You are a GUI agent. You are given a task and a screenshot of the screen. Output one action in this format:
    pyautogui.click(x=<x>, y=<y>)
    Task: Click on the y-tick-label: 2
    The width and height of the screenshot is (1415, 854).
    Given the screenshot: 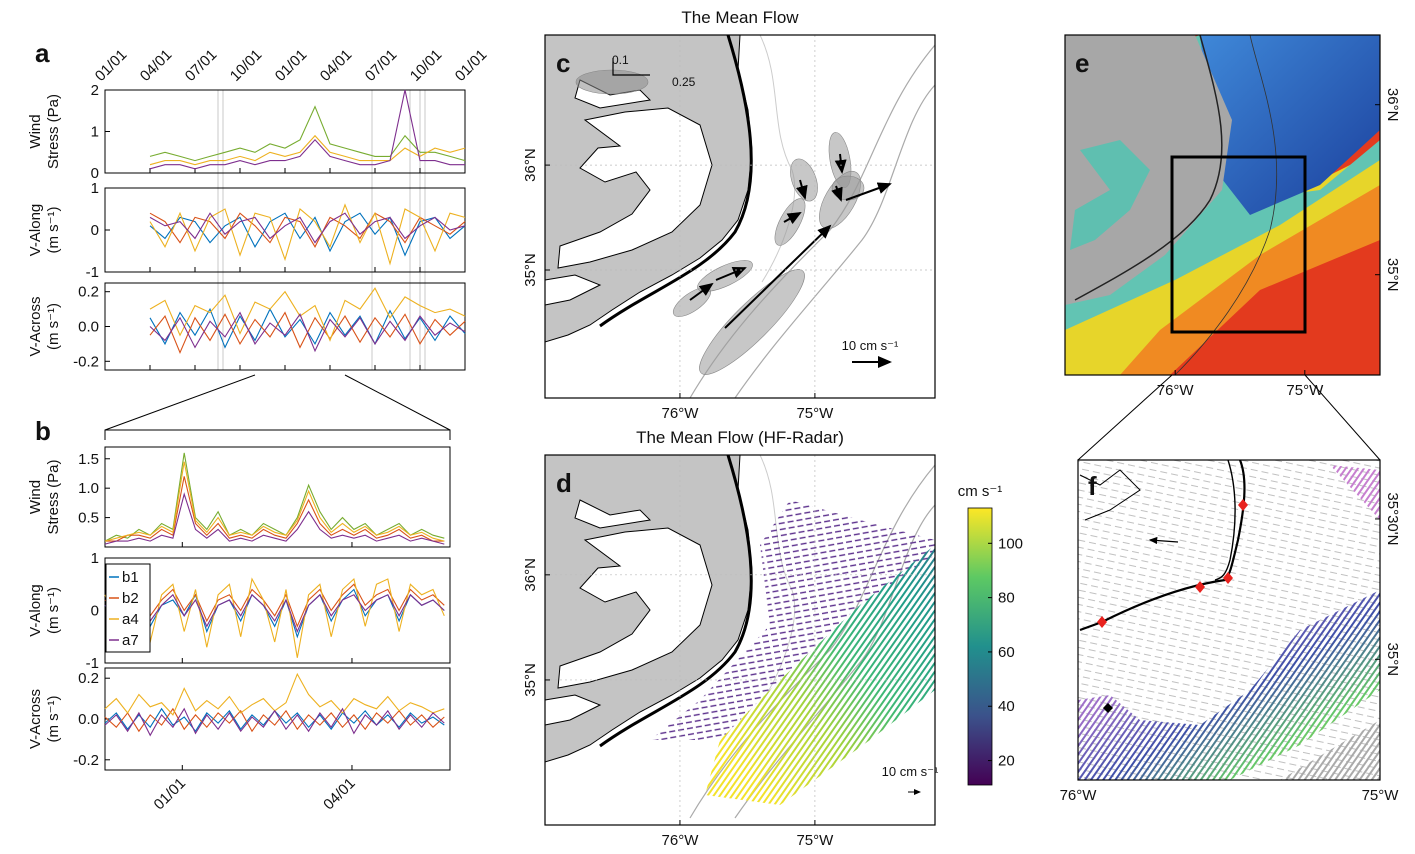 What is the action you would take?
    pyautogui.click(x=95, y=90)
    